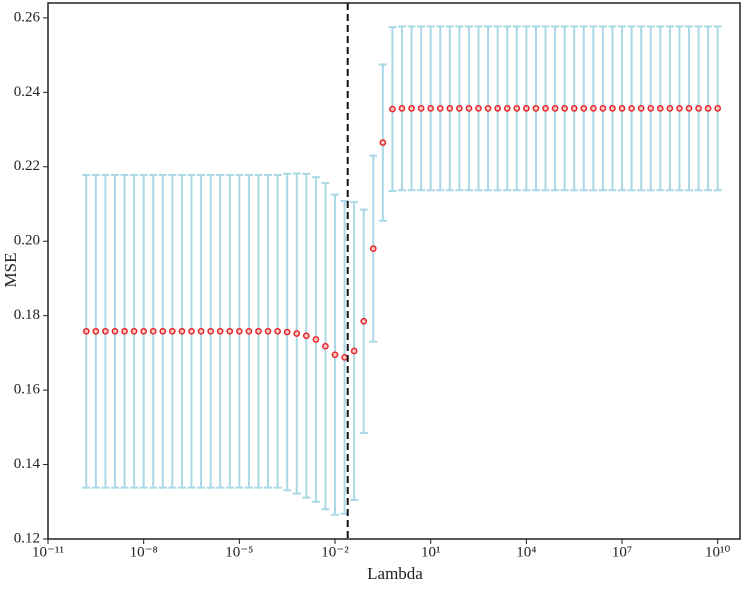  What do you see at coordinates (526, 552) in the screenshot?
I see `x-tick-label: 10⁴` at bounding box center [526, 552].